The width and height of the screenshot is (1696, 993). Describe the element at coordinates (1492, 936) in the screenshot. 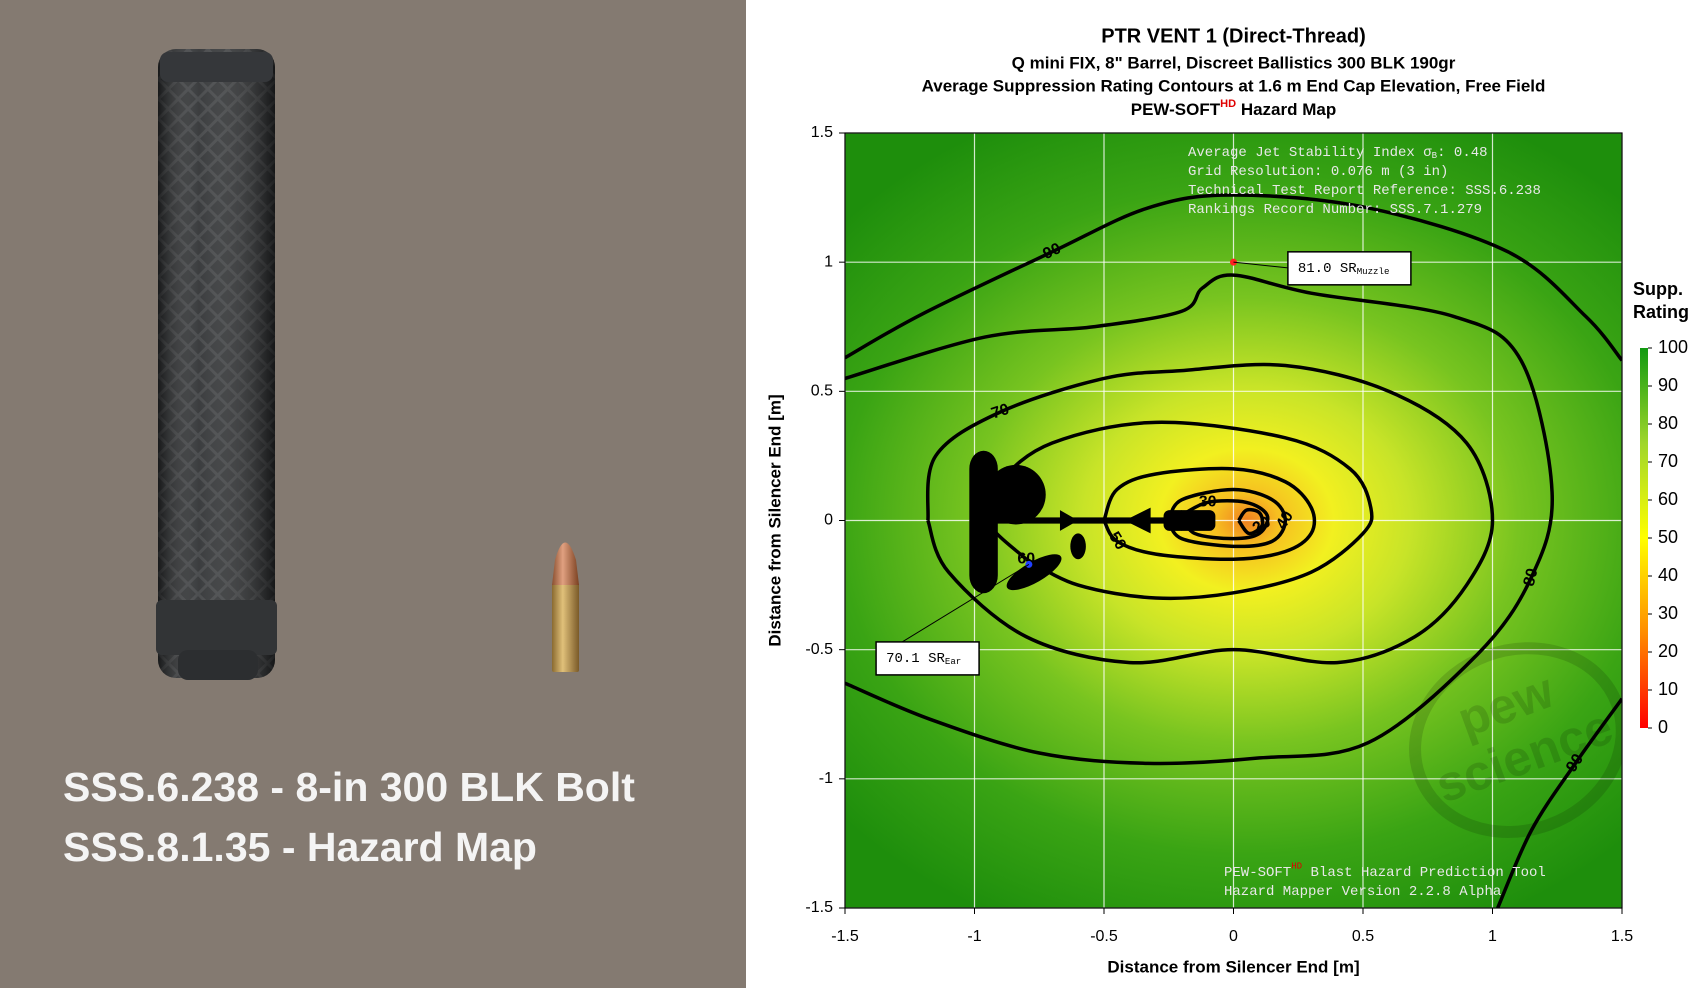

I see `x-tick-label: 1` at that location.